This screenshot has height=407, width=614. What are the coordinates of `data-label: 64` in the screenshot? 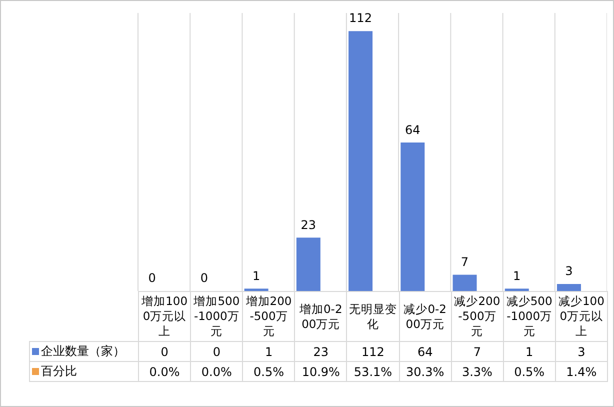 It's located at (425, 352).